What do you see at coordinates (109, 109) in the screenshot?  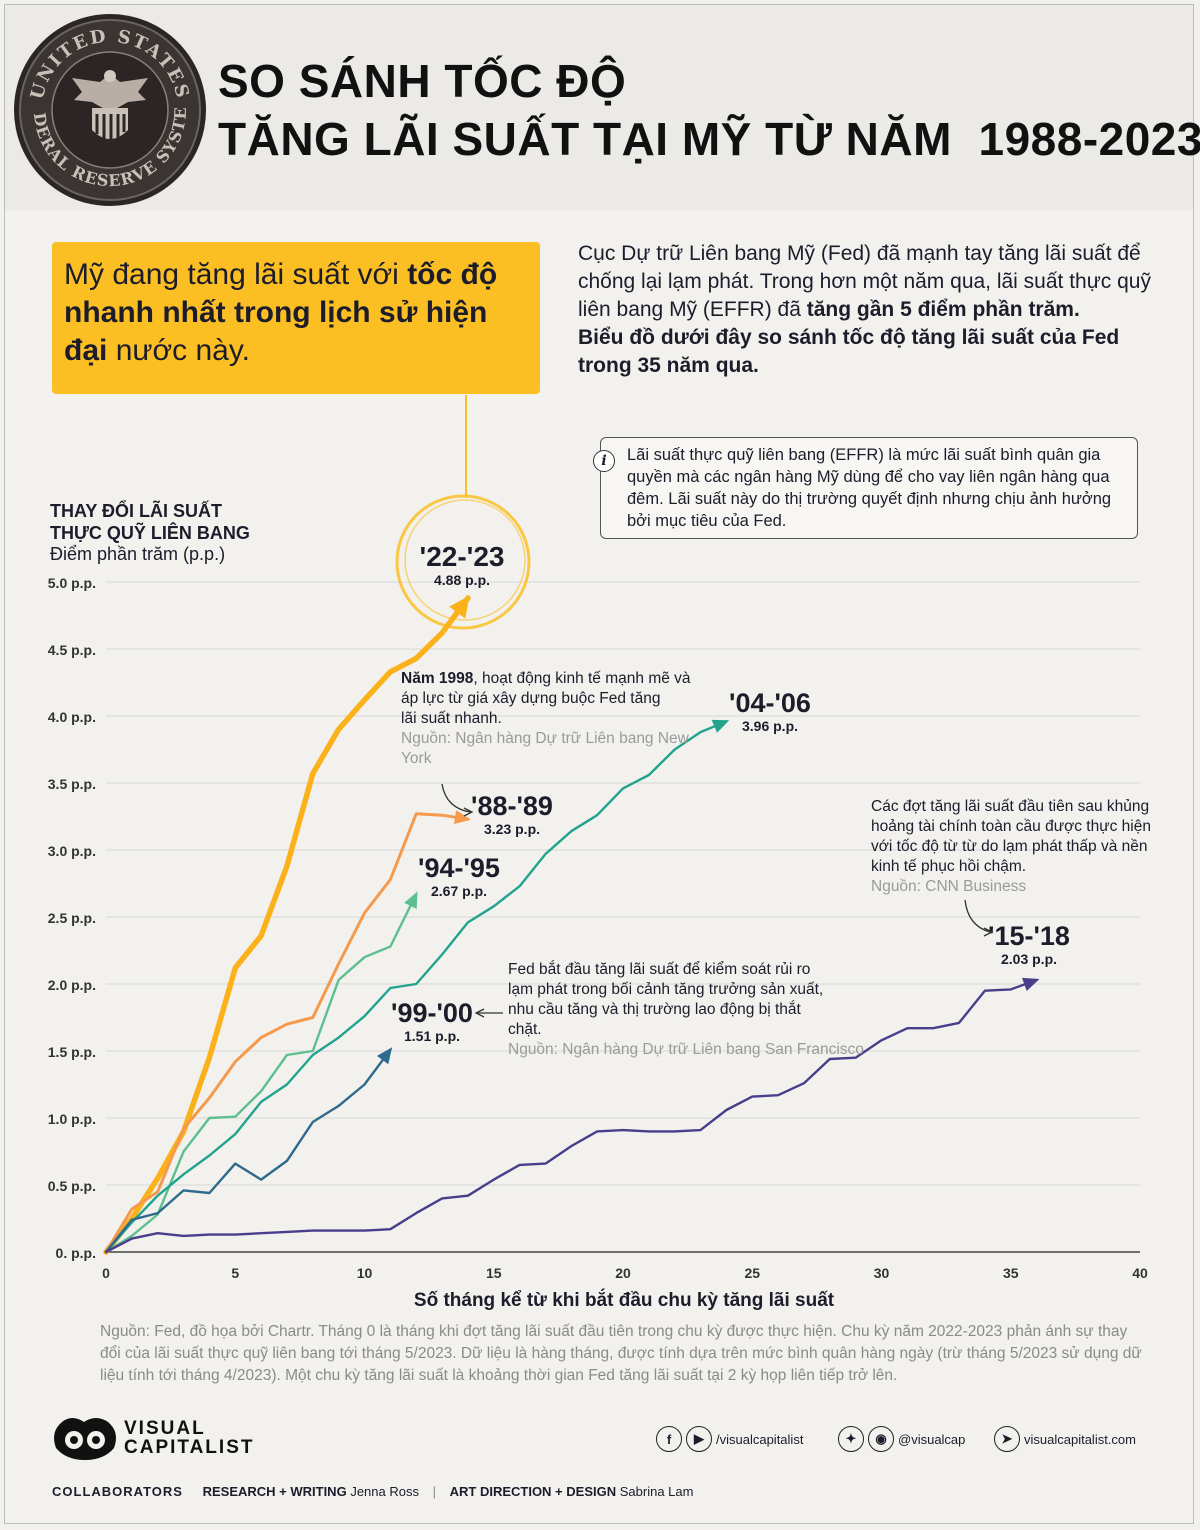 I see `federal-reserve-seal: UNITED STATES FEDERAL RESERVE SYSTEM` at bounding box center [109, 109].